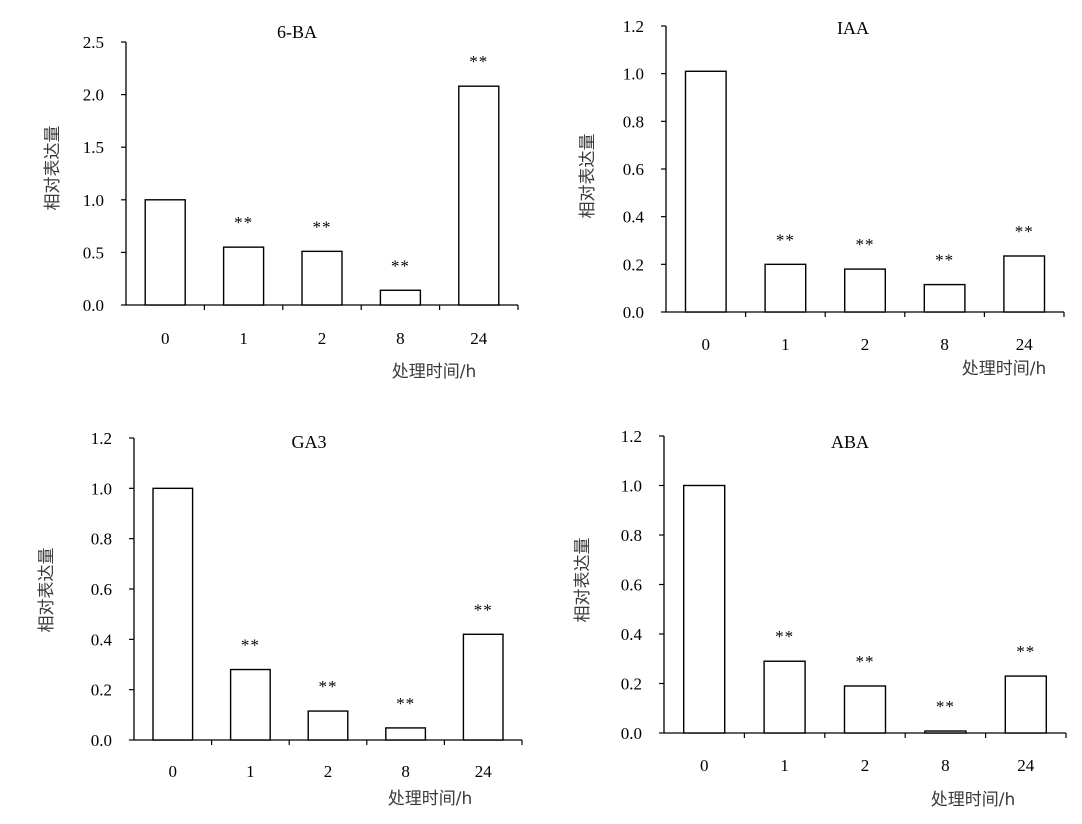 The image size is (1082, 824). Describe the element at coordinates (309, 442) in the screenshot. I see `chart-title: GA3` at that location.